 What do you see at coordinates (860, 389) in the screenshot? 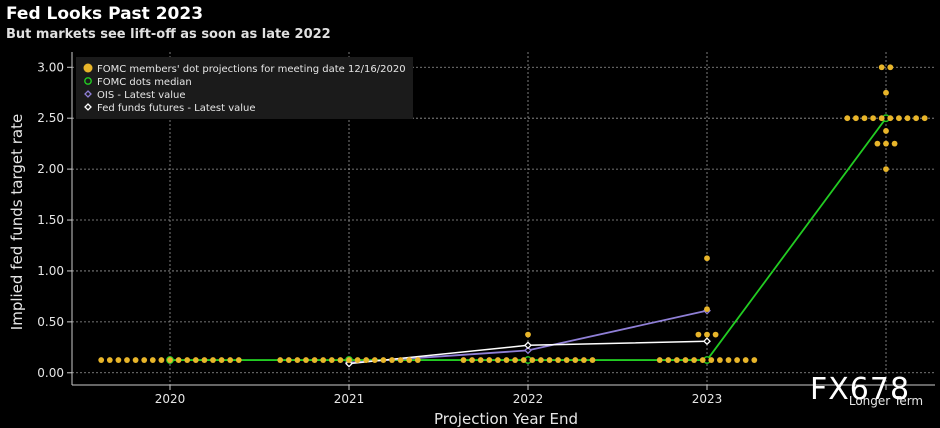
I see `watermark: FX678` at bounding box center [860, 389].